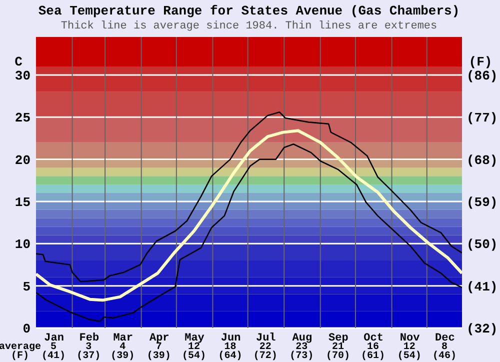  Describe the element at coordinates (26, 329) in the screenshot. I see `y-tick-label: 0` at that location.